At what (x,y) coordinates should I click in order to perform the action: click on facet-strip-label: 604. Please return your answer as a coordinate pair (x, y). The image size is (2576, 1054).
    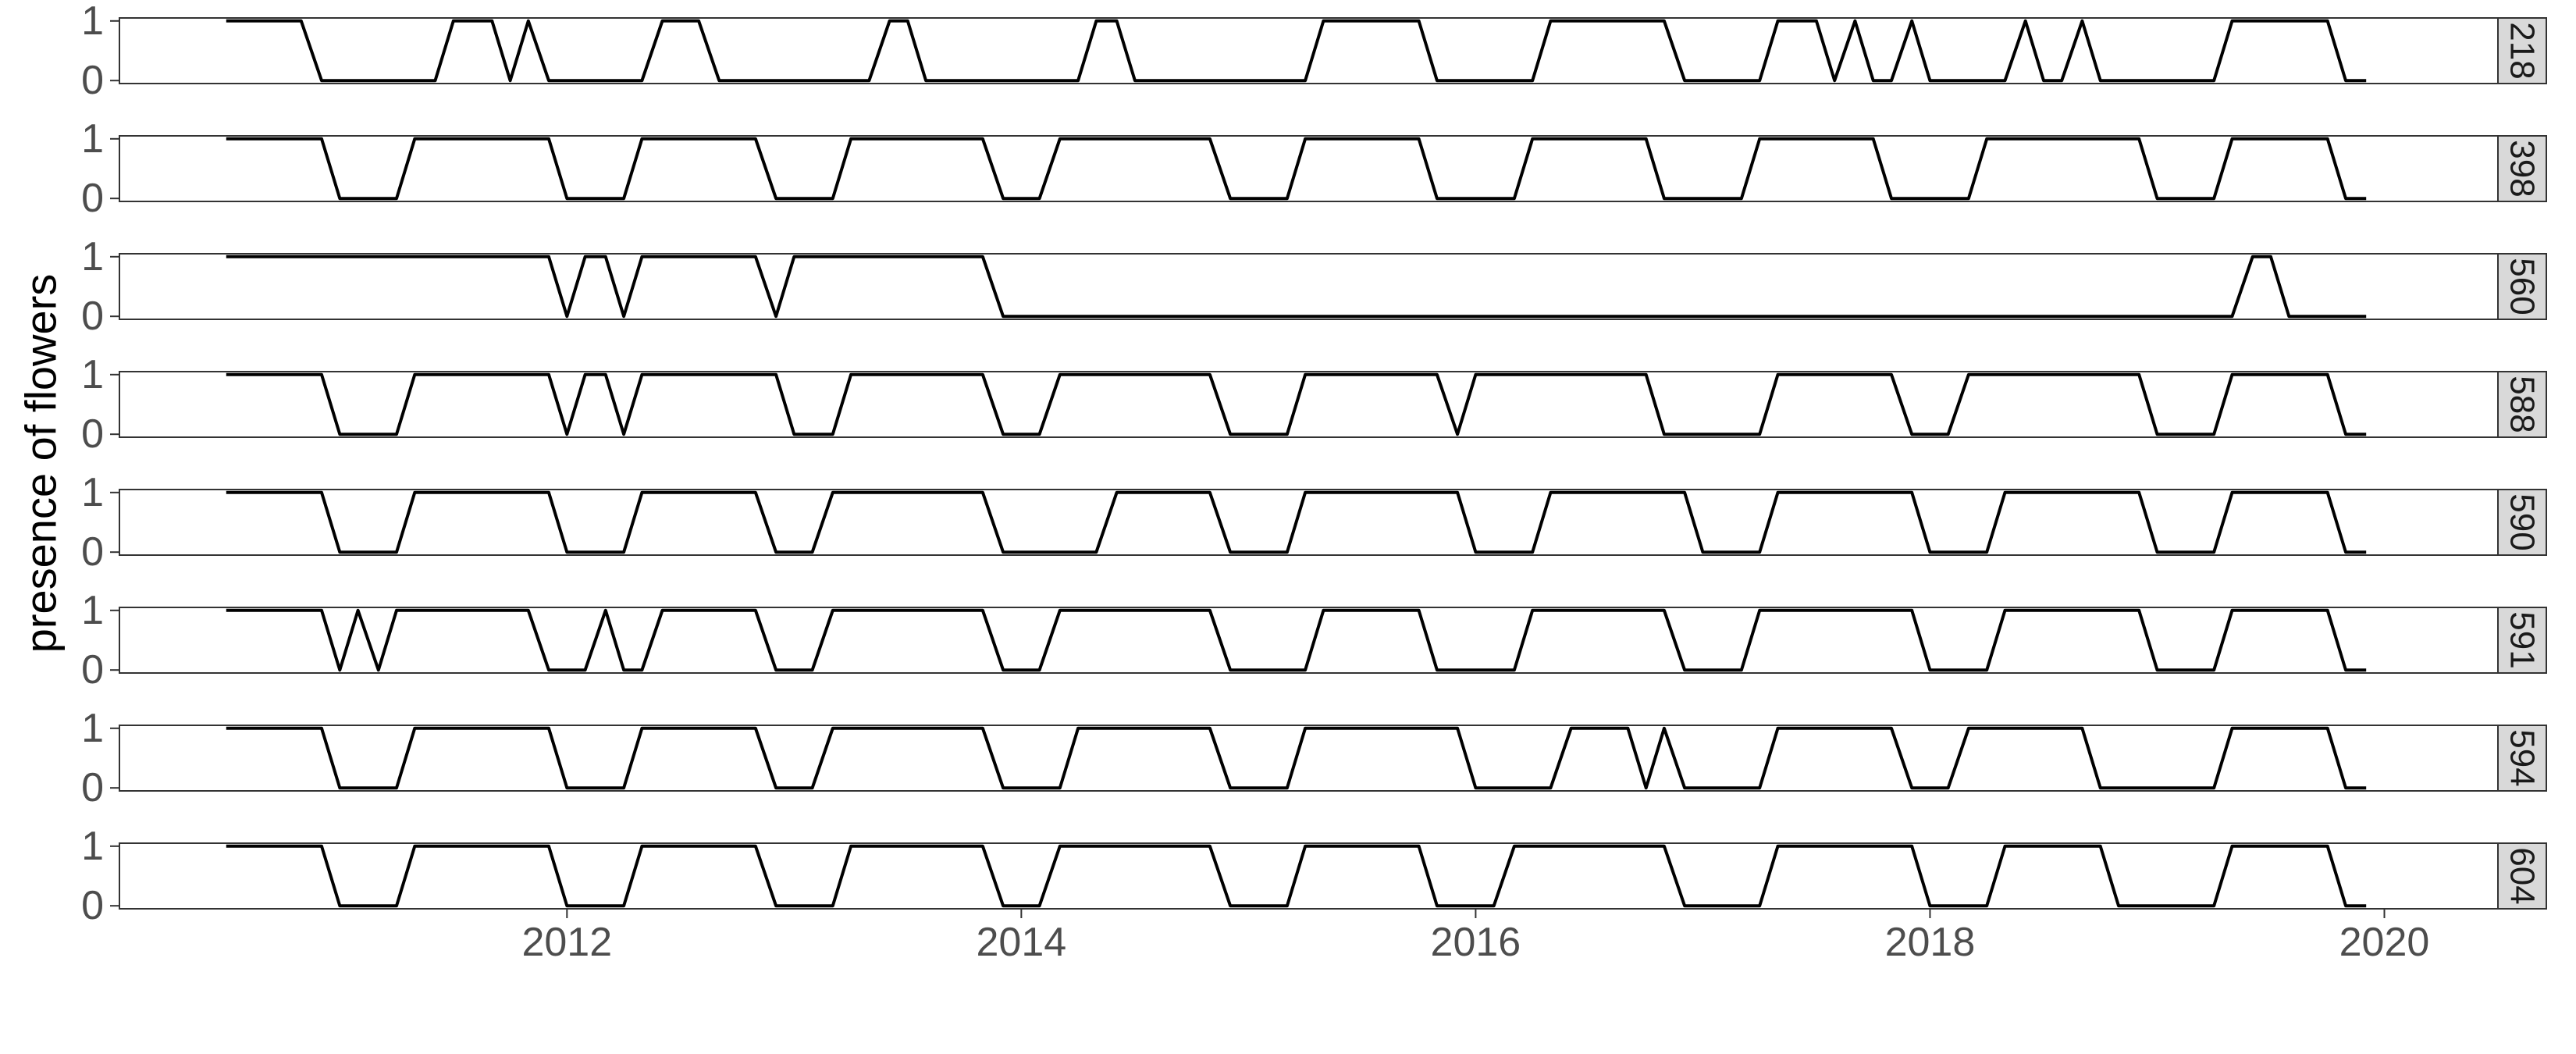
    Looking at the image, I should click on (2522, 875).